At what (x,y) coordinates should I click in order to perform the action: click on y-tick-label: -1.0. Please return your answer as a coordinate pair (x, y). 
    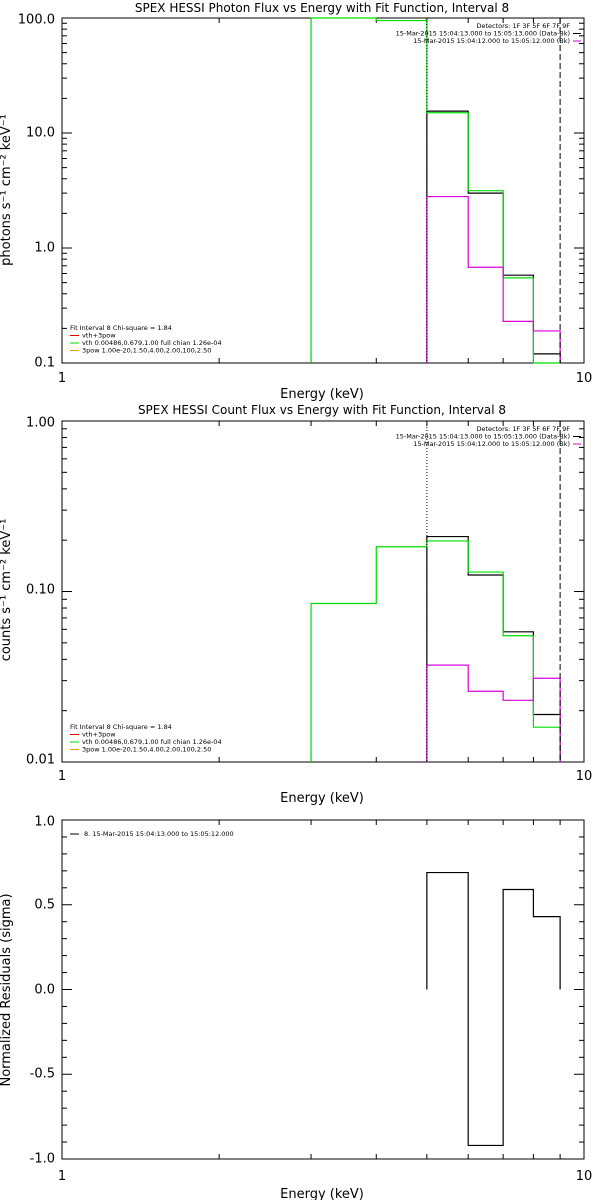
    Looking at the image, I should click on (42, 1159).